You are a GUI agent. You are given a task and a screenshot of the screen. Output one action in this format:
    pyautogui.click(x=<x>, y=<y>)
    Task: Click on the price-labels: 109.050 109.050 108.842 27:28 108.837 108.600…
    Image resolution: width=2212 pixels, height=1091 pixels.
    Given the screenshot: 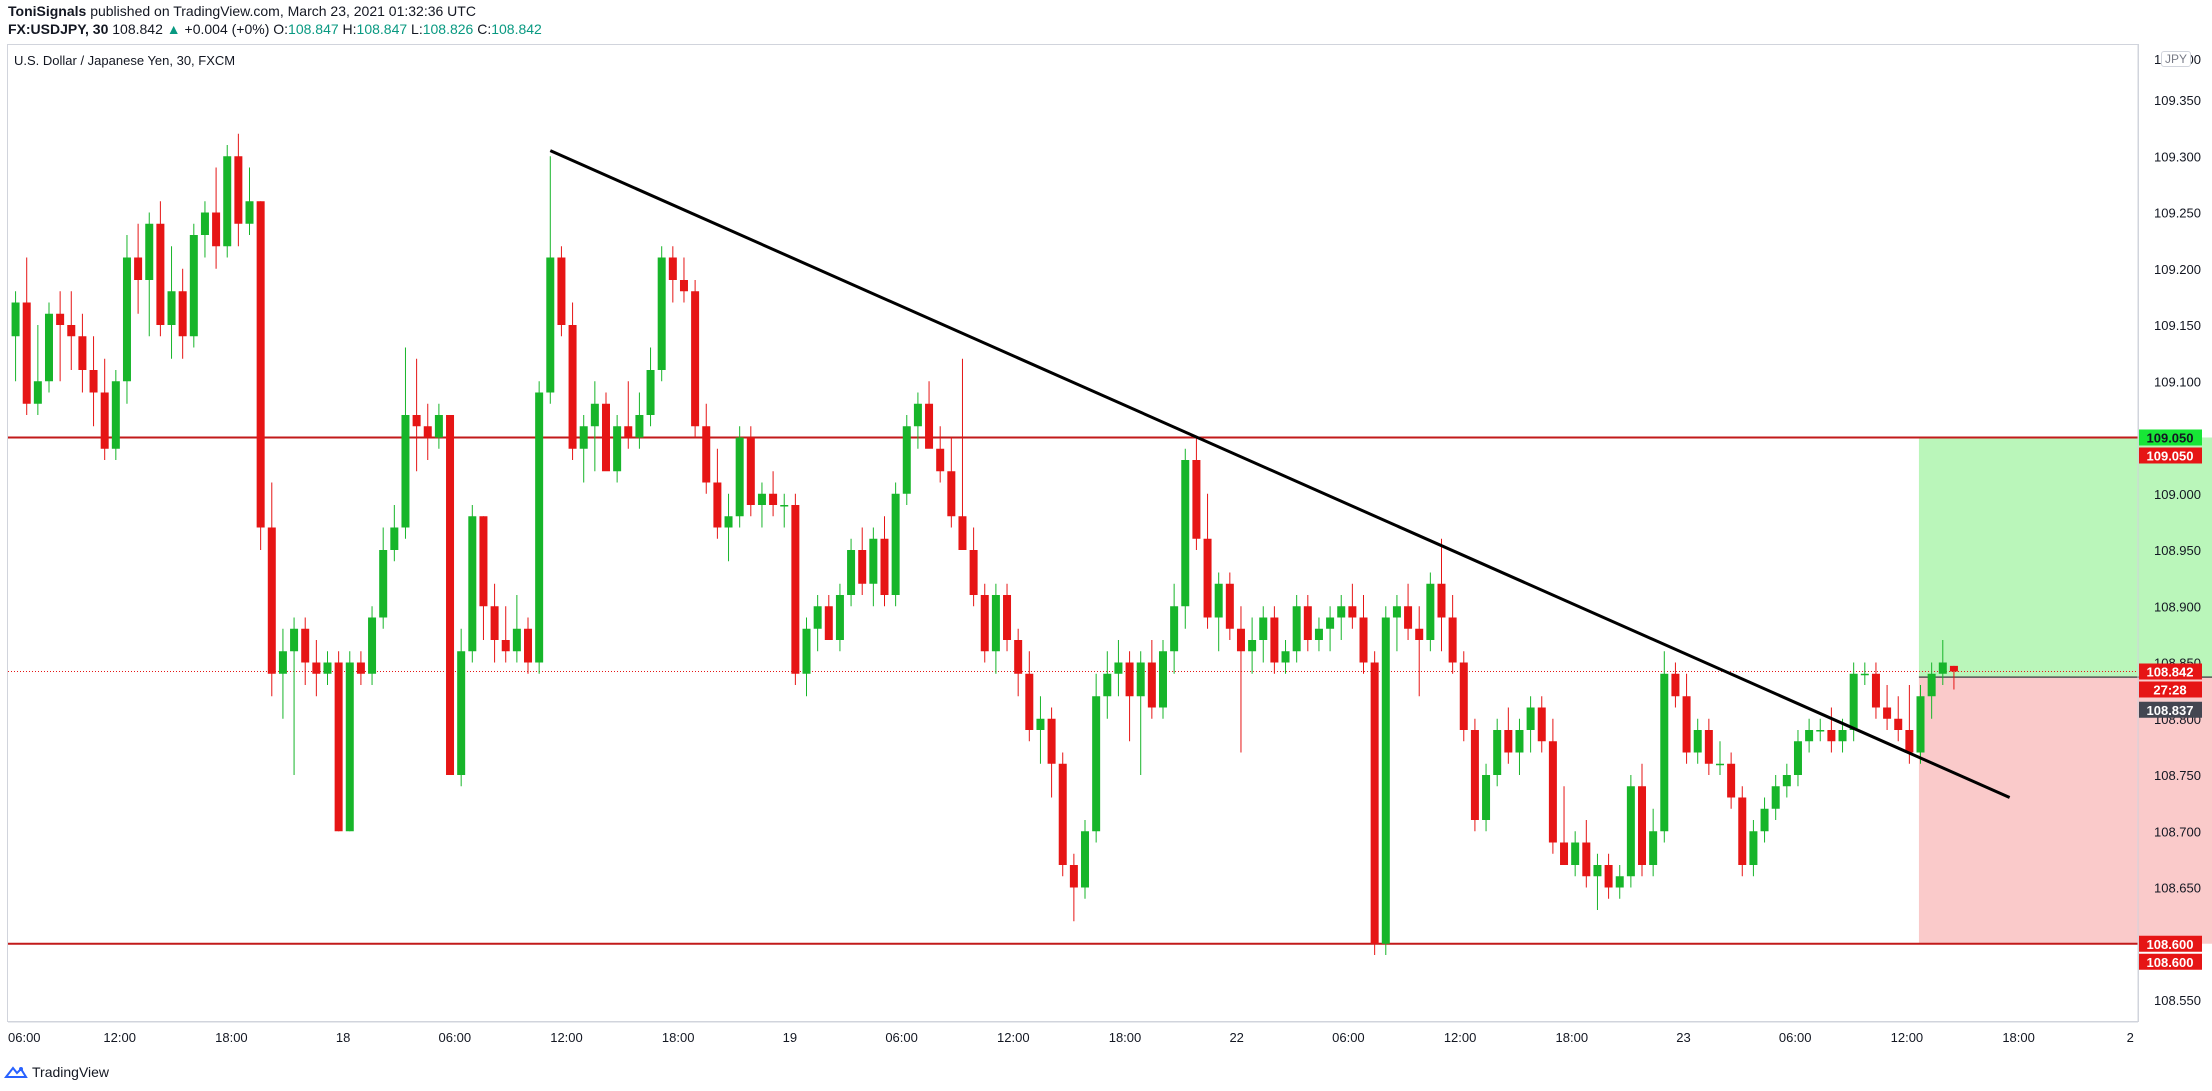 What is the action you would take?
    pyautogui.click(x=2170, y=699)
    